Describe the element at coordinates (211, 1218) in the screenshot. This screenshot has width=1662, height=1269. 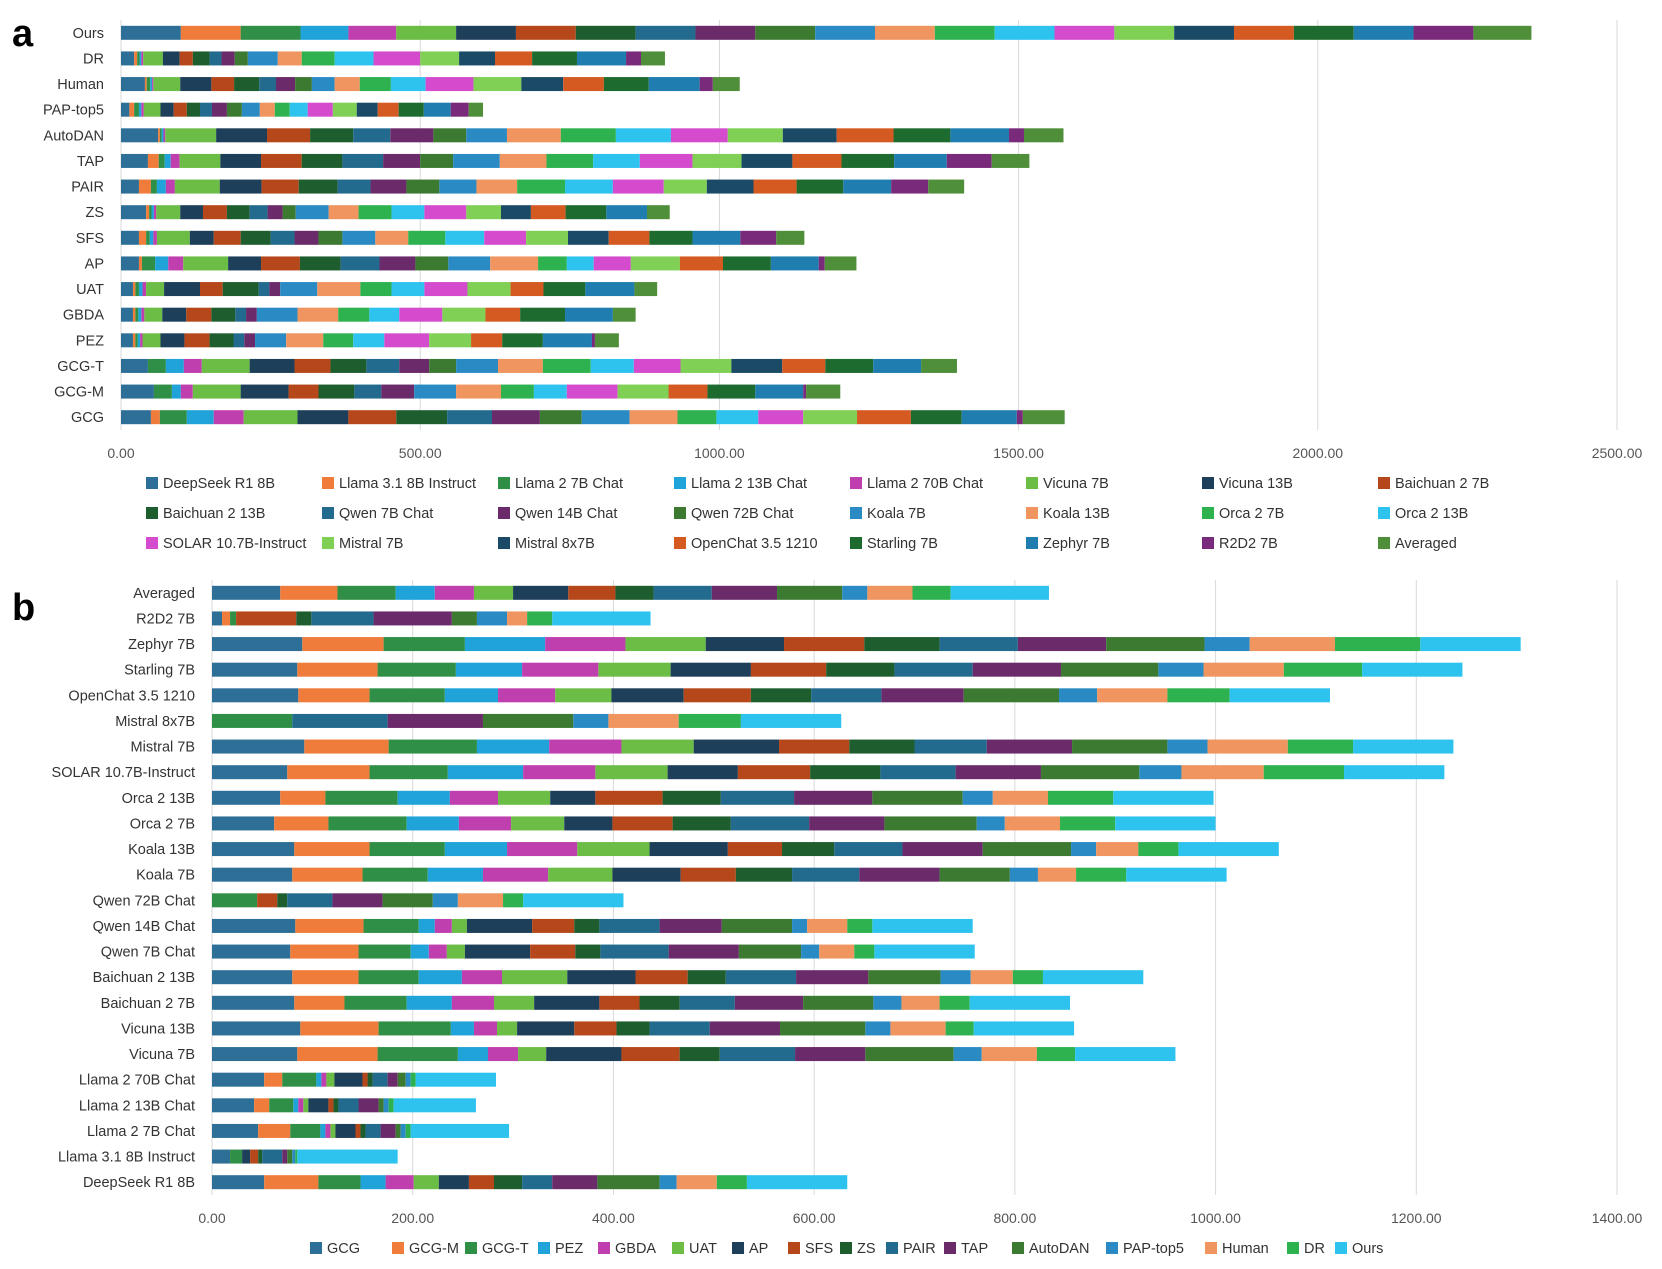
I see `x-tick-label: 0.00` at that location.